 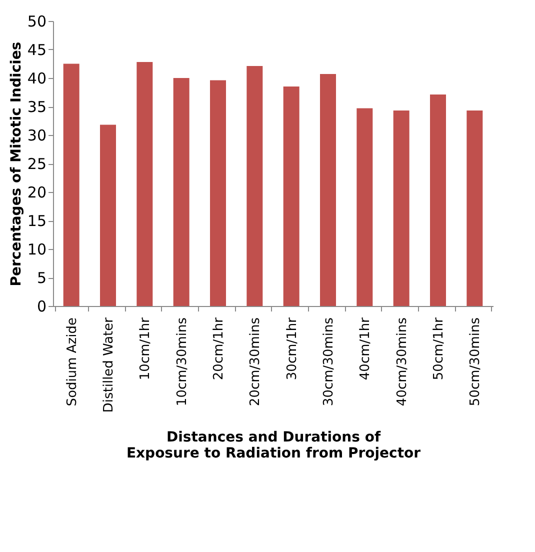 What do you see at coordinates (36, 107) in the screenshot?
I see `y-tick-label: 35` at bounding box center [36, 107].